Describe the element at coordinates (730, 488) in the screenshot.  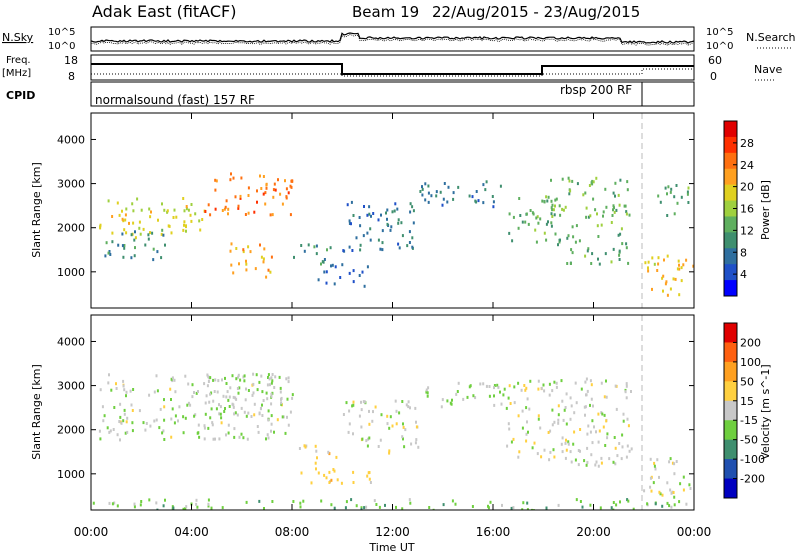
I see `velocity-colorbar-segment` at that location.